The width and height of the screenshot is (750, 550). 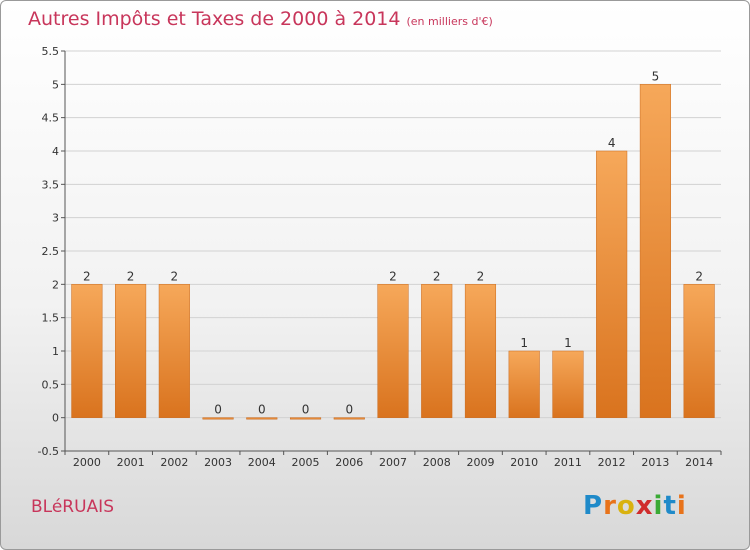 What do you see at coordinates (48, 451) in the screenshot?
I see `y-tick-label: -0.5` at bounding box center [48, 451].